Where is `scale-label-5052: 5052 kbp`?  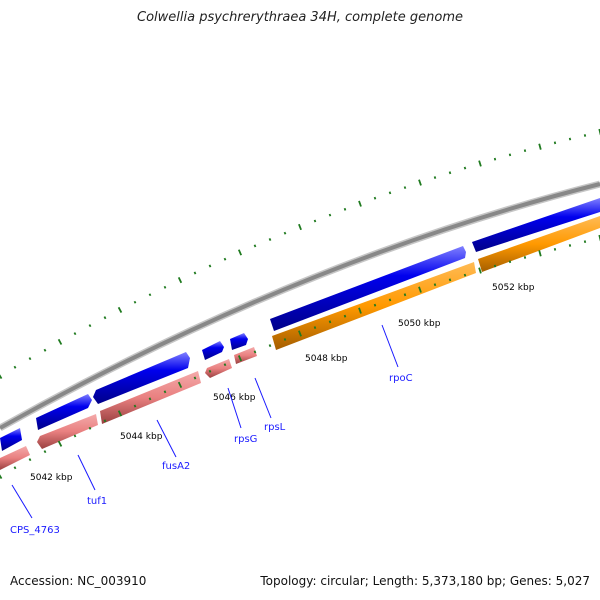 scale-label-5052: 5052 kbp is located at coordinates (513, 288).